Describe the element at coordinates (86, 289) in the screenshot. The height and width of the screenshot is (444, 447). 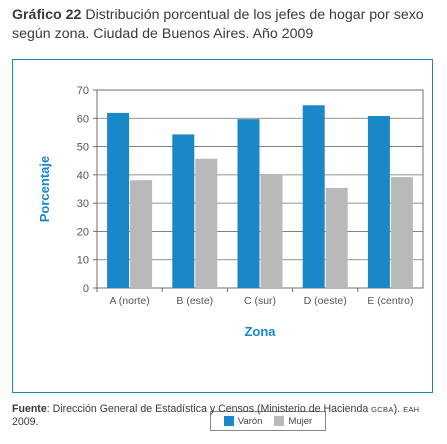
I see `y-tick-label: 0` at that location.